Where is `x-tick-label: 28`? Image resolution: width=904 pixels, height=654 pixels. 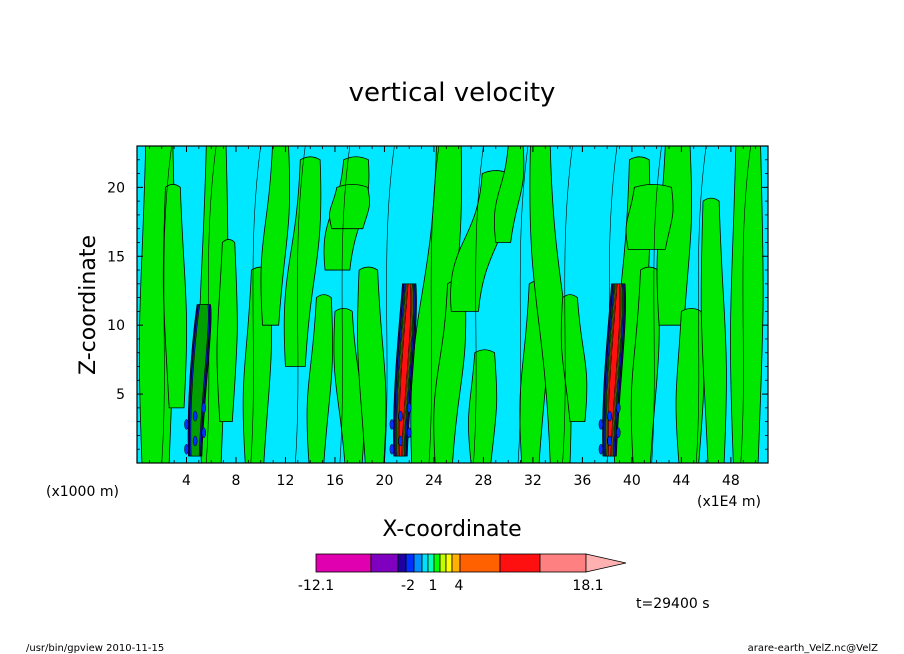 x-tick-label: 28 is located at coordinates (484, 481).